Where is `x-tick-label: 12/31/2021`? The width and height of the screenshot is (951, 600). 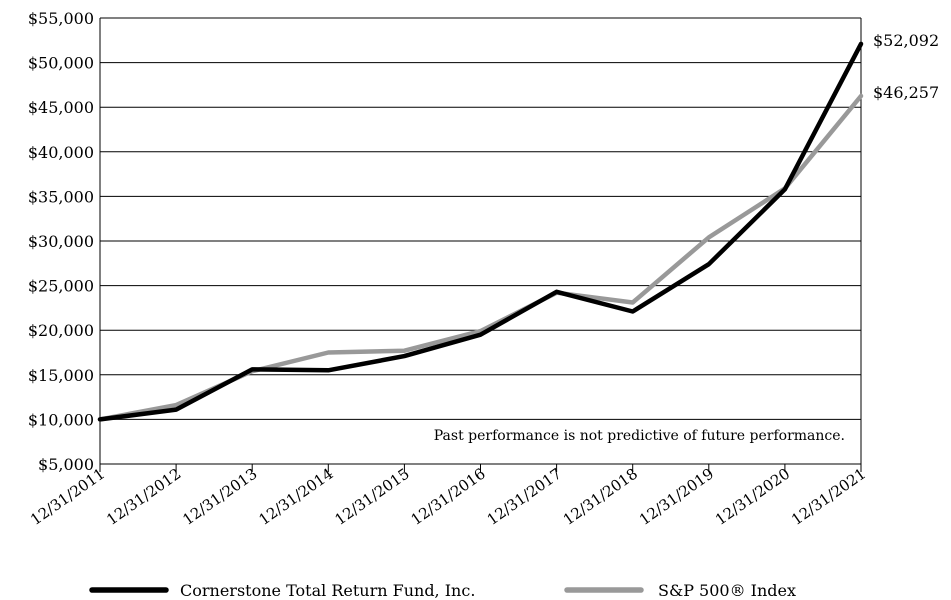 x-tick-label: 12/31/2021 is located at coordinates (828, 497).